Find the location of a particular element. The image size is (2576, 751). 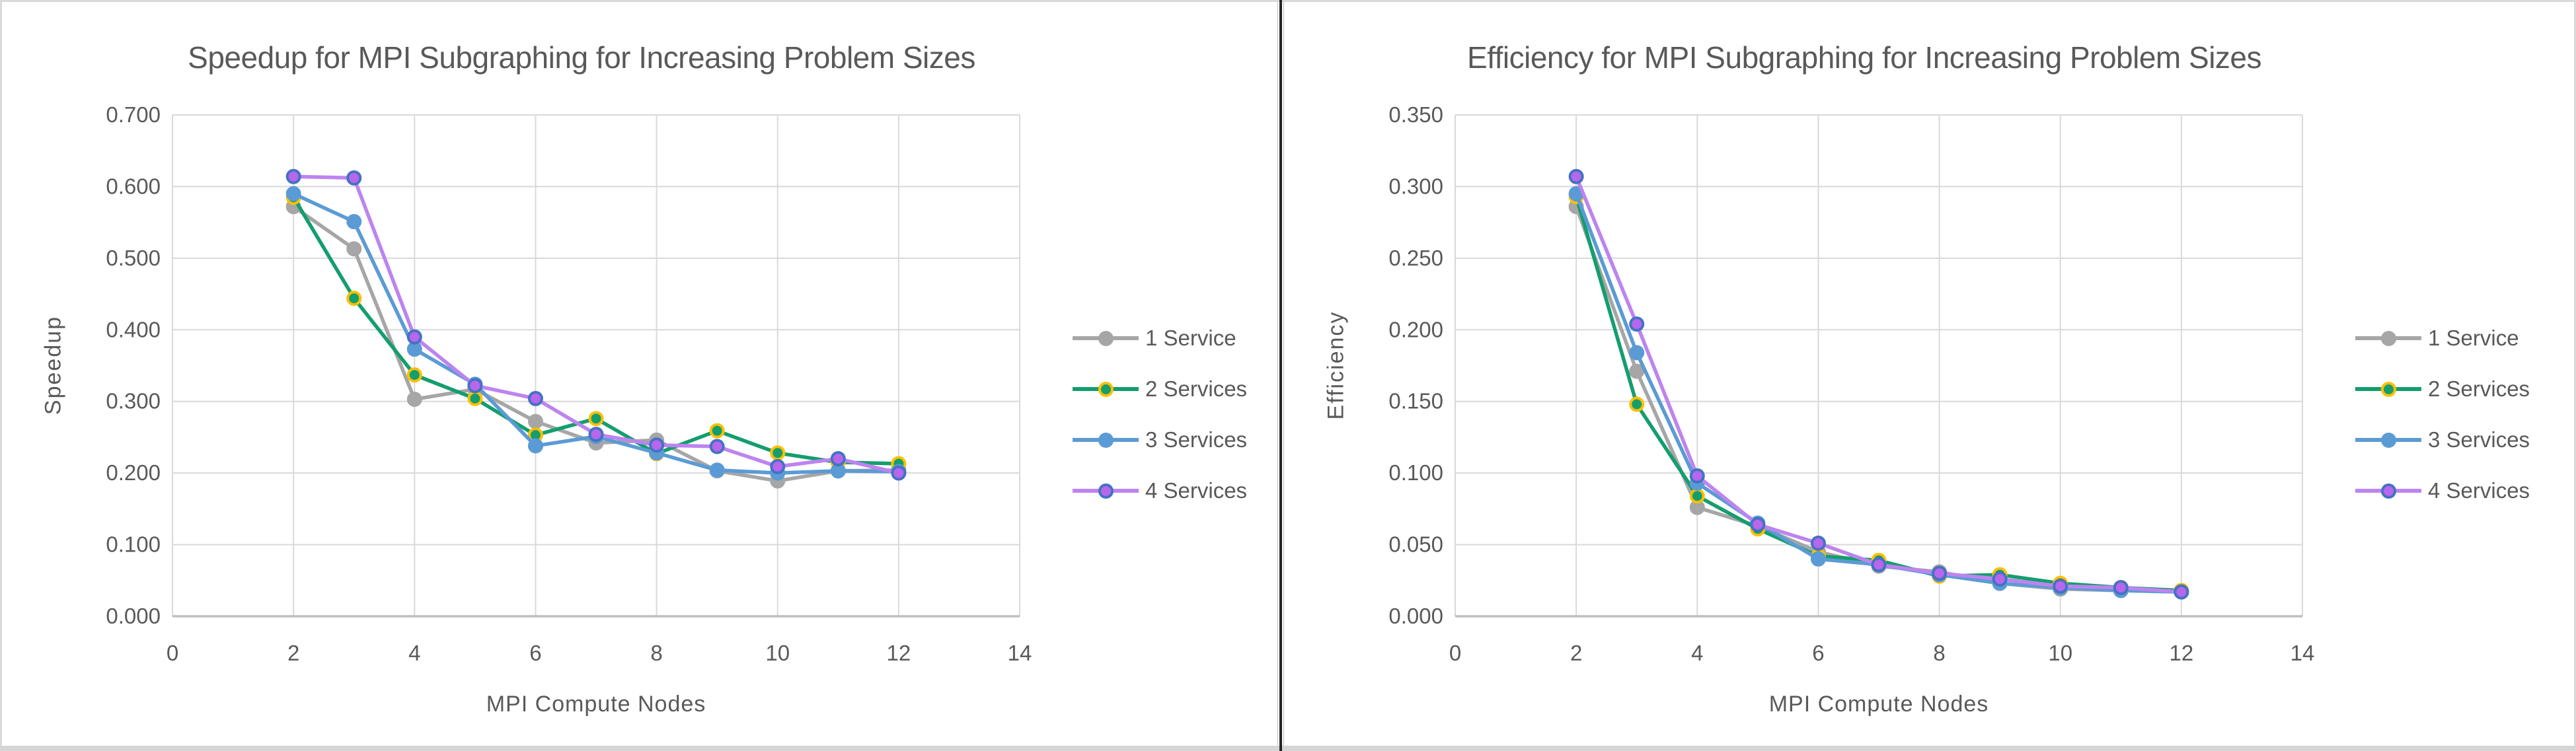

series-1-marker-icon is located at coordinates (2388, 338).